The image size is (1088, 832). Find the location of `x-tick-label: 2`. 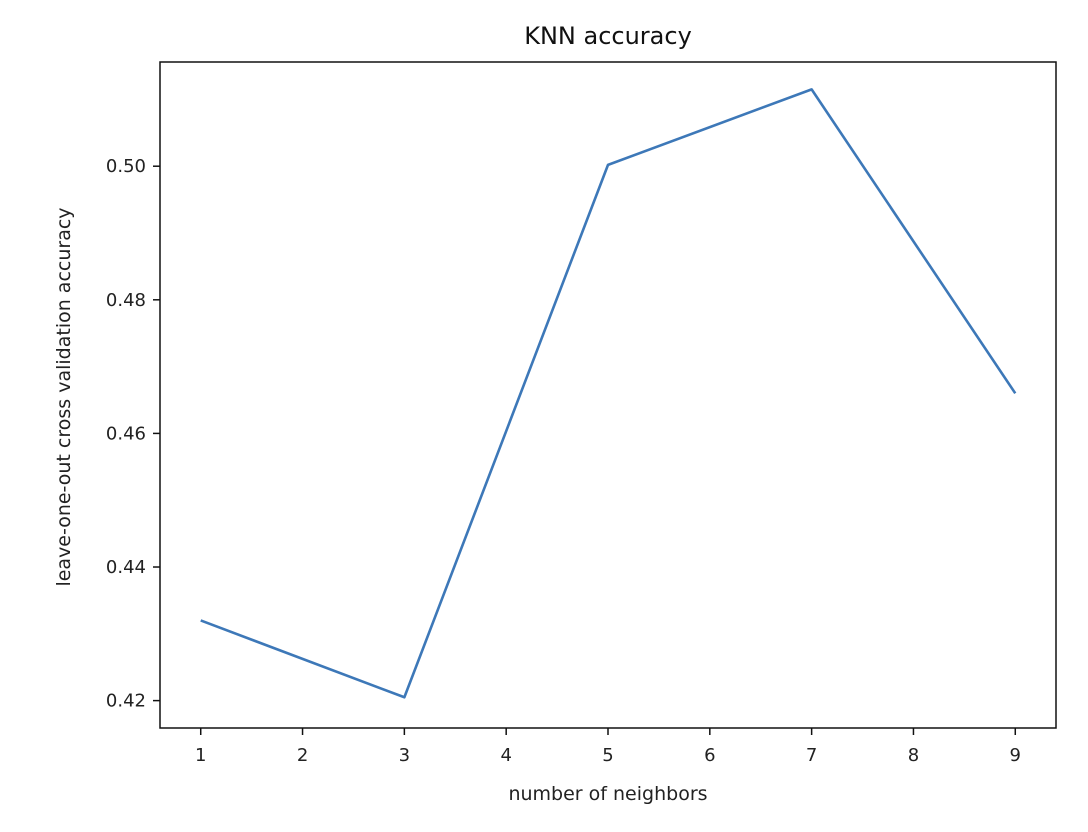

x-tick-label: 2 is located at coordinates (302, 755).